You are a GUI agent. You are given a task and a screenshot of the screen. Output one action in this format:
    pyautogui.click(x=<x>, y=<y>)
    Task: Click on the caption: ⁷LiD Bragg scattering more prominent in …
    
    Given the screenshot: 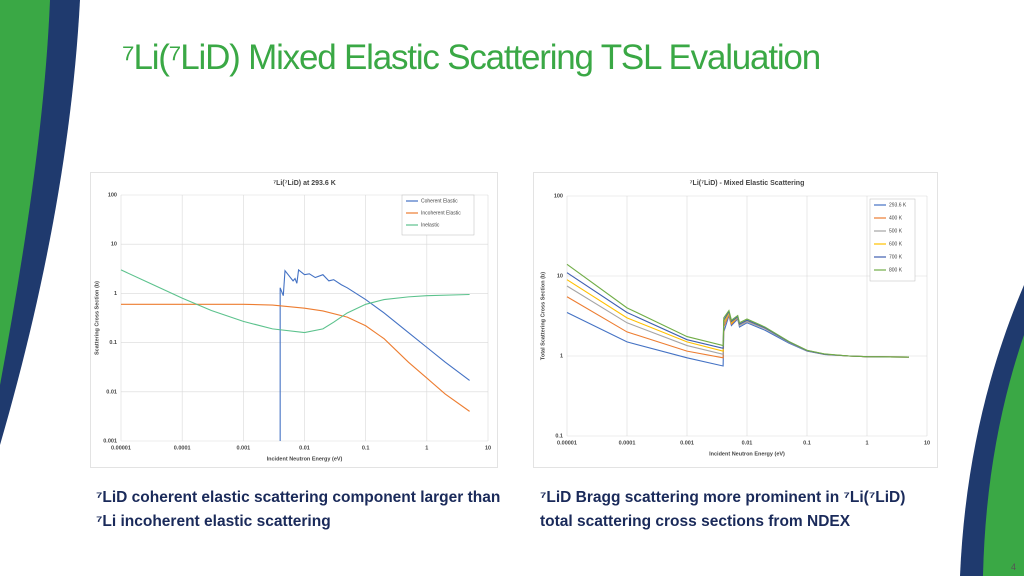 What is the action you would take?
    pyautogui.click(x=723, y=509)
    